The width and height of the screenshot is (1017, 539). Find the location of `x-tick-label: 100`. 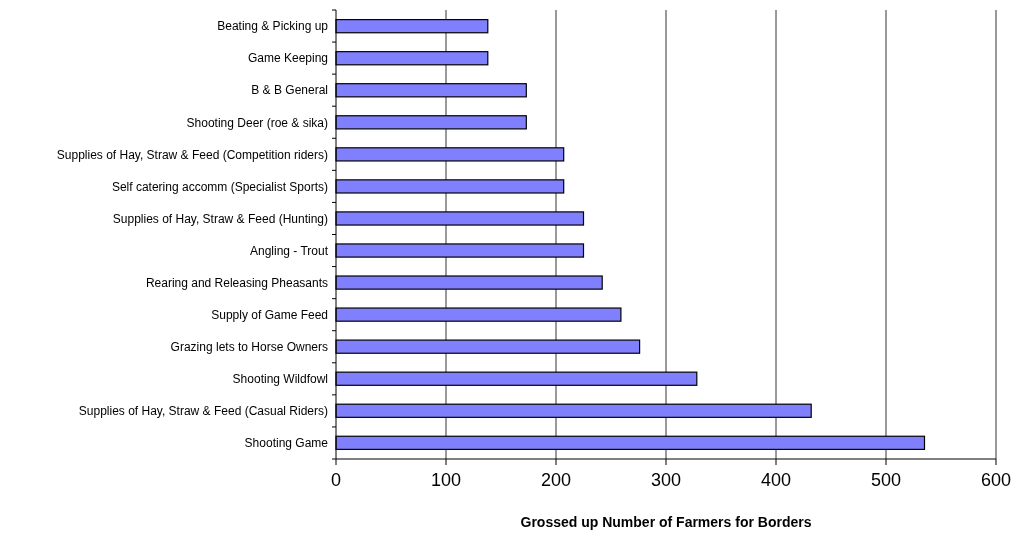

x-tick-label: 100 is located at coordinates (446, 480).